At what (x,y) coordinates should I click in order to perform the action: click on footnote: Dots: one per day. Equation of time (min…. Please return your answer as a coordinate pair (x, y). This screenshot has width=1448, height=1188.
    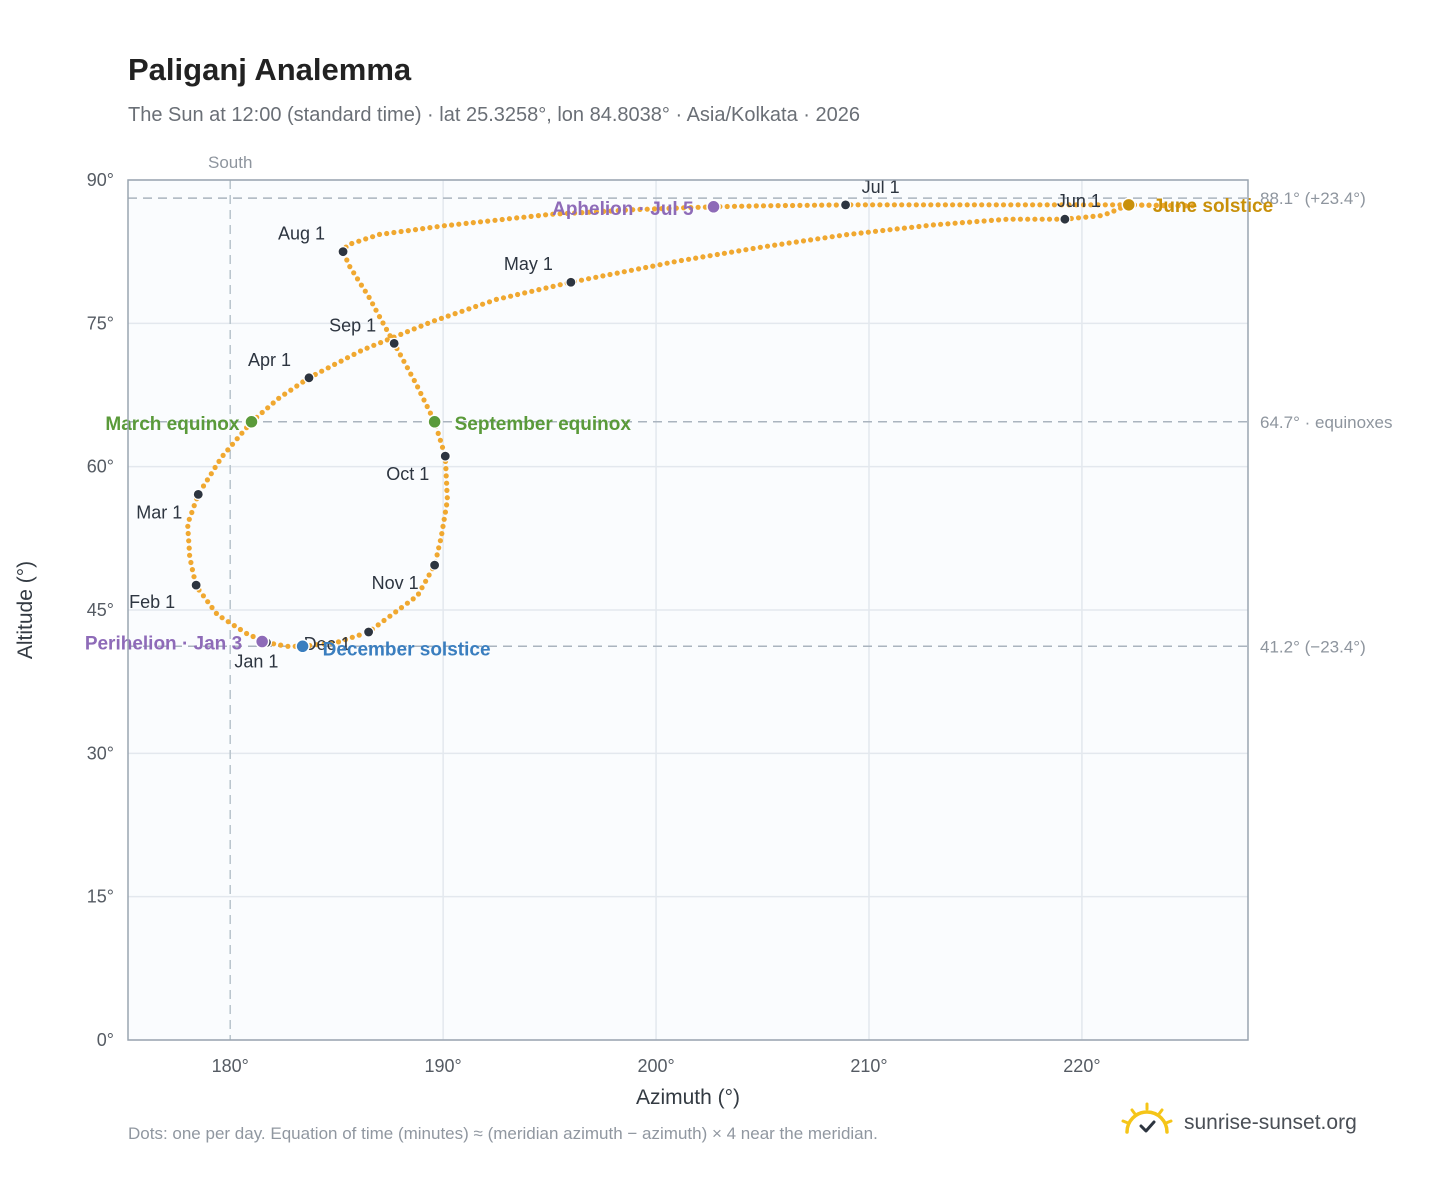
    Looking at the image, I should click on (503, 1133).